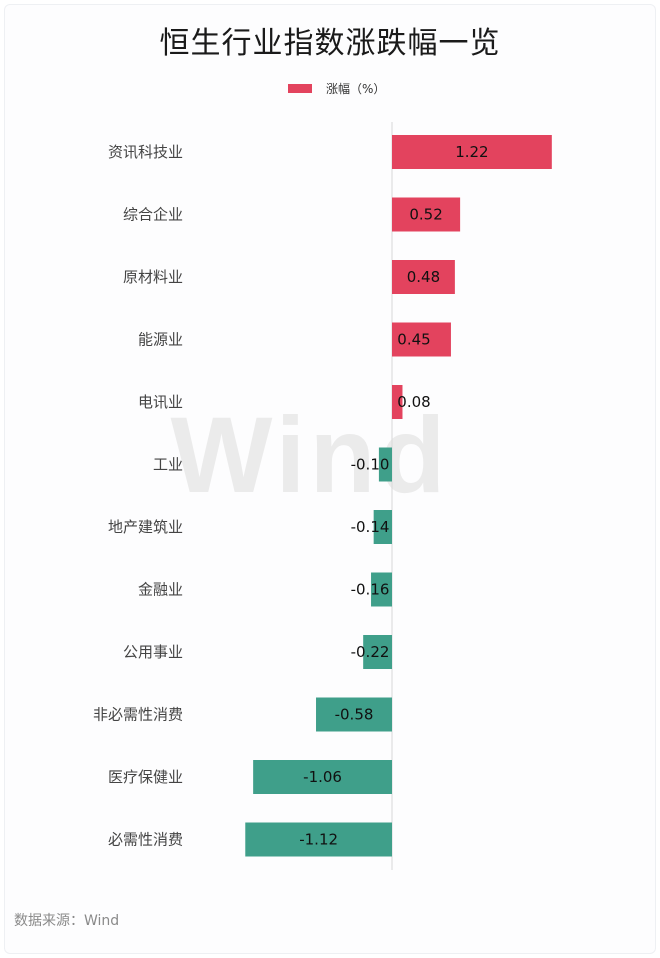 This screenshot has width=660, height=958. I want to click on legend-label: 涨幅（%）, so click(356, 88).